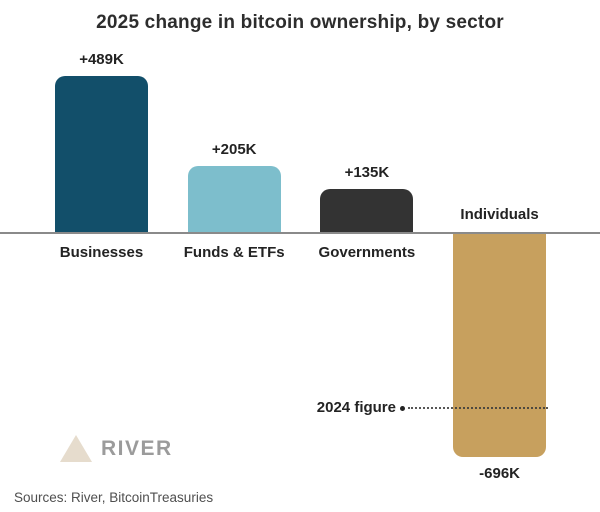  Describe the element at coordinates (101, 252) in the screenshot. I see `category-label: Businesses` at that location.